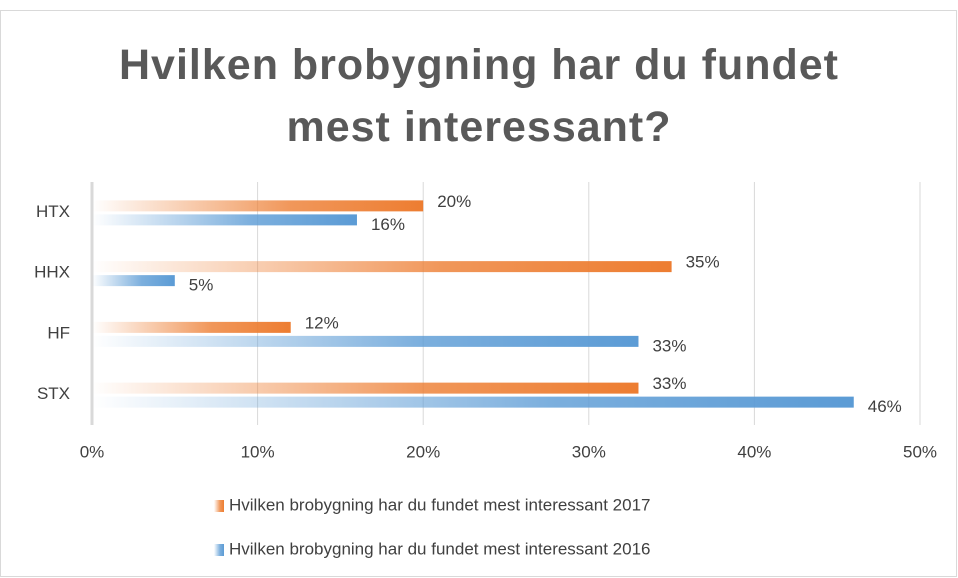 This screenshot has height=578, width=958. What do you see at coordinates (92, 451) in the screenshot?
I see `x-tick-label: 0%` at bounding box center [92, 451].